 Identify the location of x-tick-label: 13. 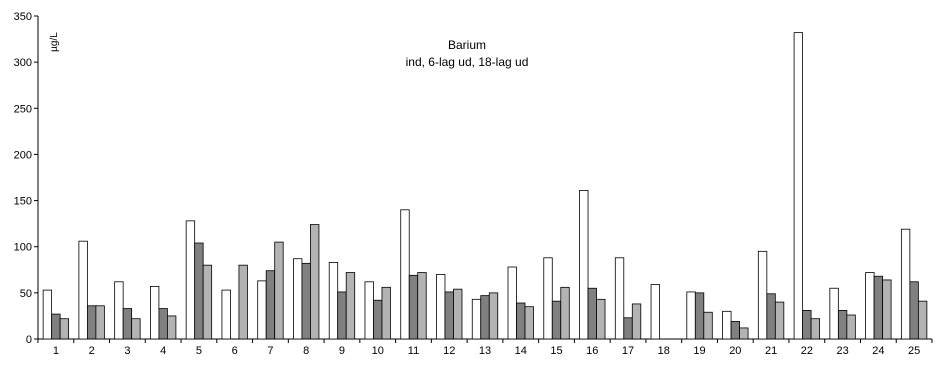
(485, 351).